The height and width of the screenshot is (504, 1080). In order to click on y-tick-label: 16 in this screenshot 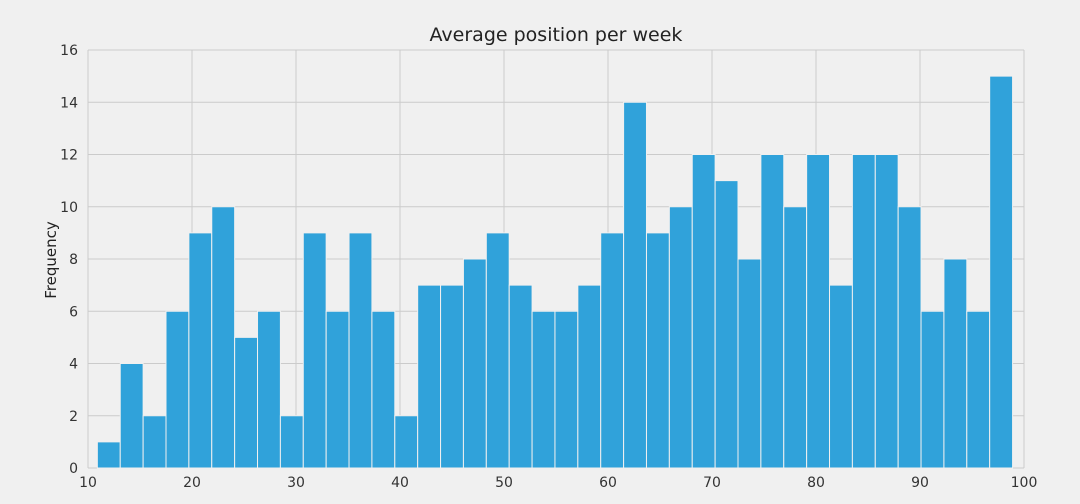, I will do `click(69, 51)`.